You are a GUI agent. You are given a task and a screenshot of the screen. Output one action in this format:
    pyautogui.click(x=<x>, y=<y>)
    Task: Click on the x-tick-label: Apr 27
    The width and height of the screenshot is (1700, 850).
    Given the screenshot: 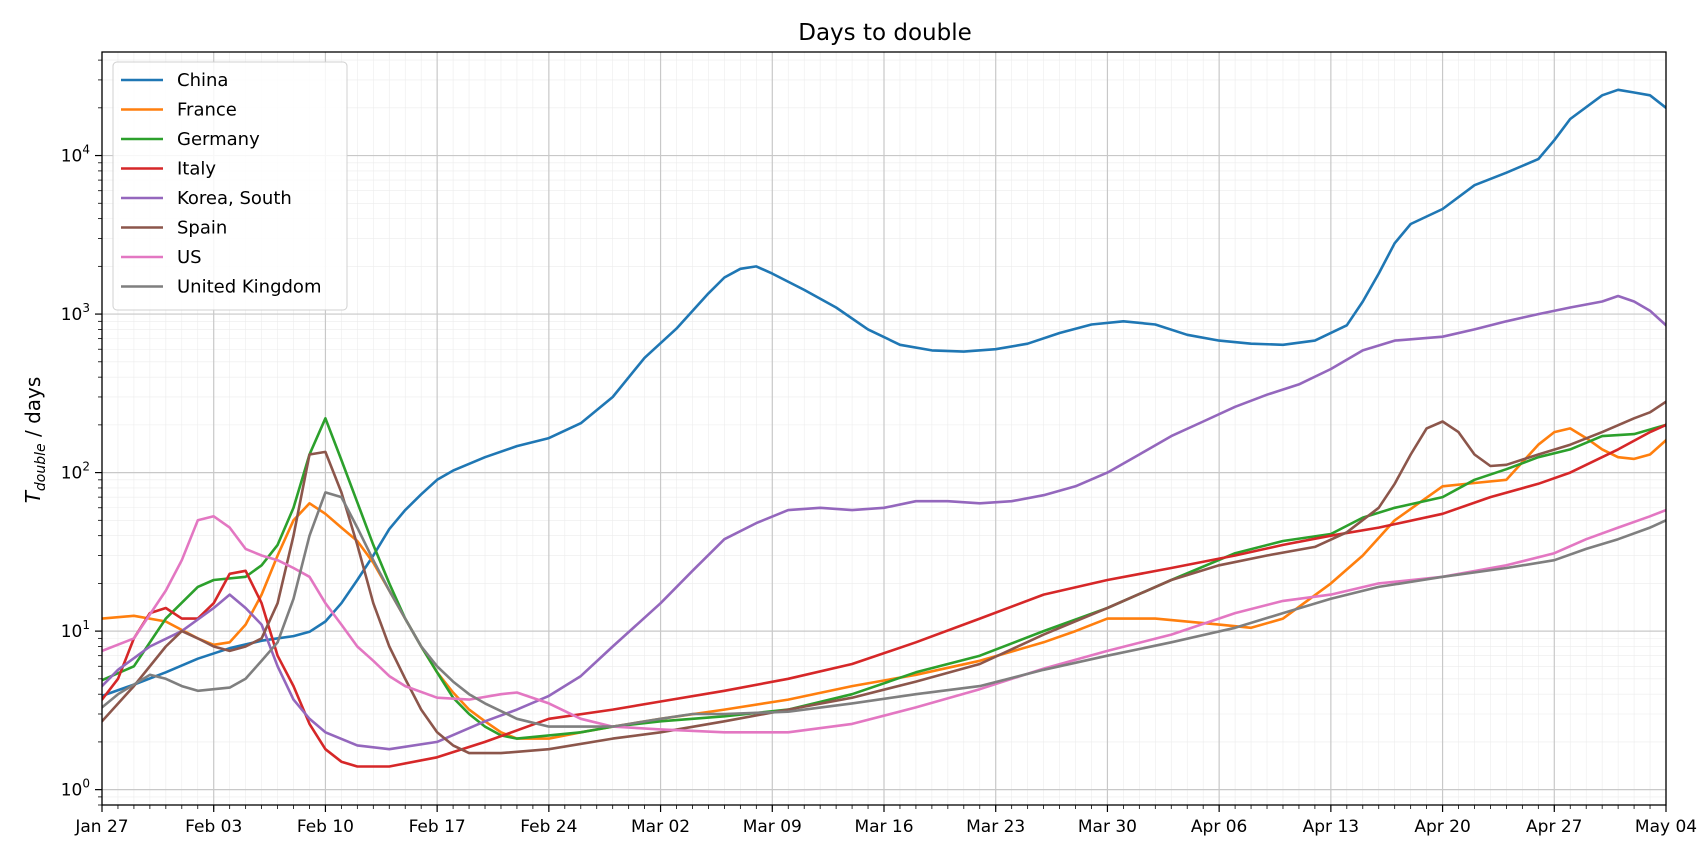 What is the action you would take?
    pyautogui.click(x=1554, y=827)
    